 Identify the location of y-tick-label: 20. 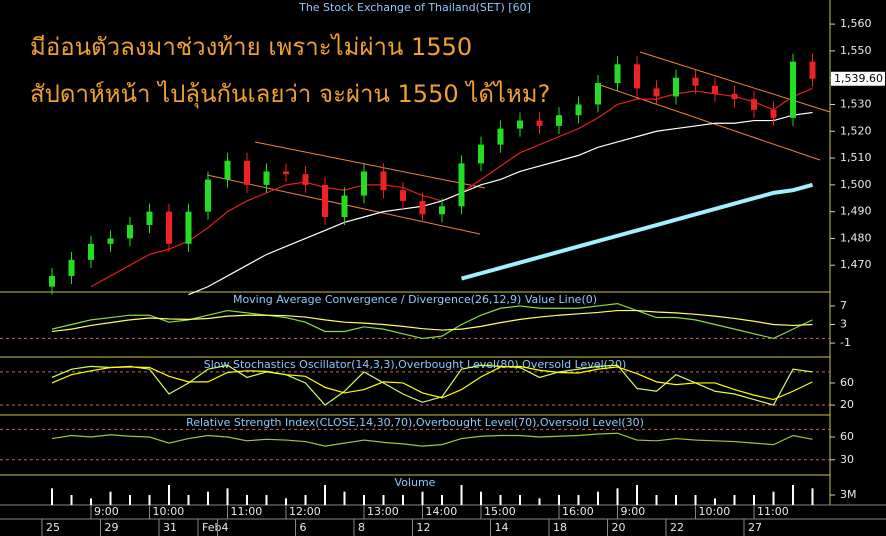
(847, 404).